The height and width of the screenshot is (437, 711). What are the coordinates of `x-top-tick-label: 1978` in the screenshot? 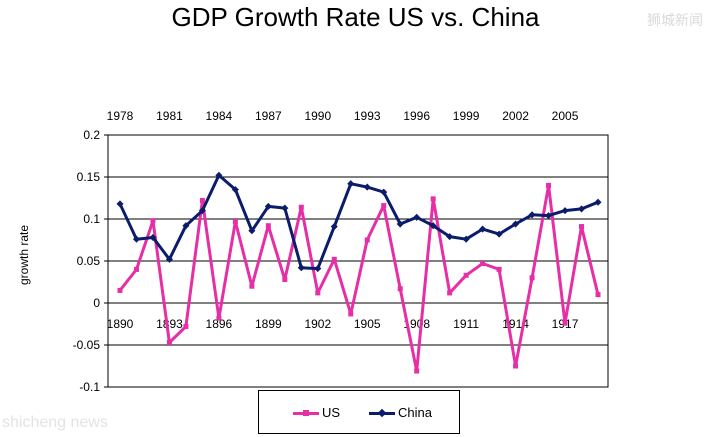 It's located at (120, 116).